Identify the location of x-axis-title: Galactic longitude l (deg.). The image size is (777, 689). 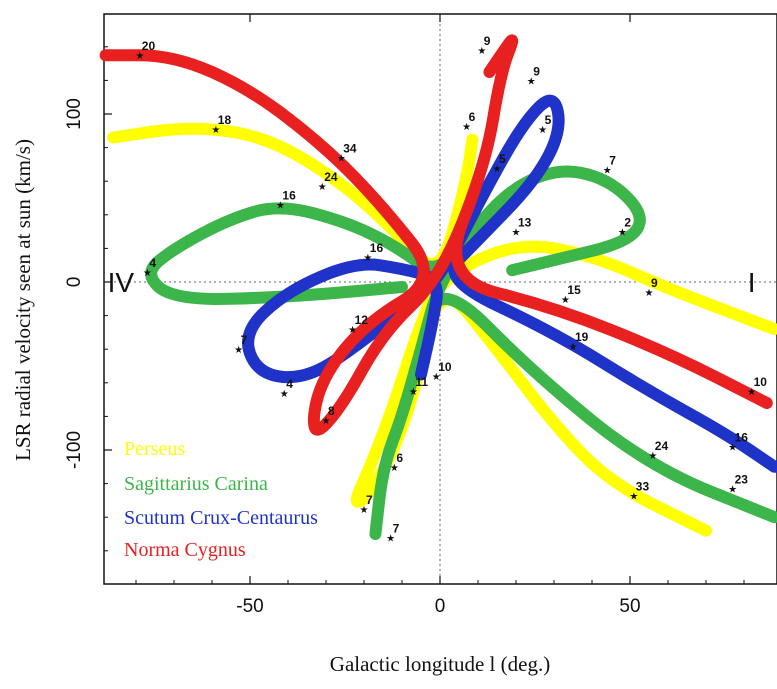
(440, 664).